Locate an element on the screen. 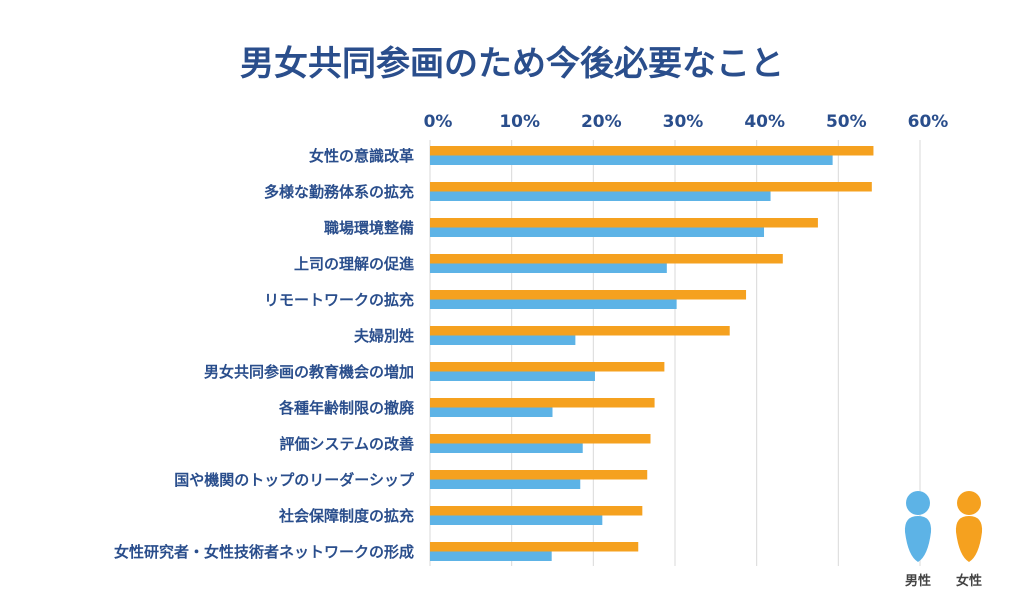 Image resolution: width=1024 pixels, height=616 pixels. x-tick-label: 40% is located at coordinates (764, 122).